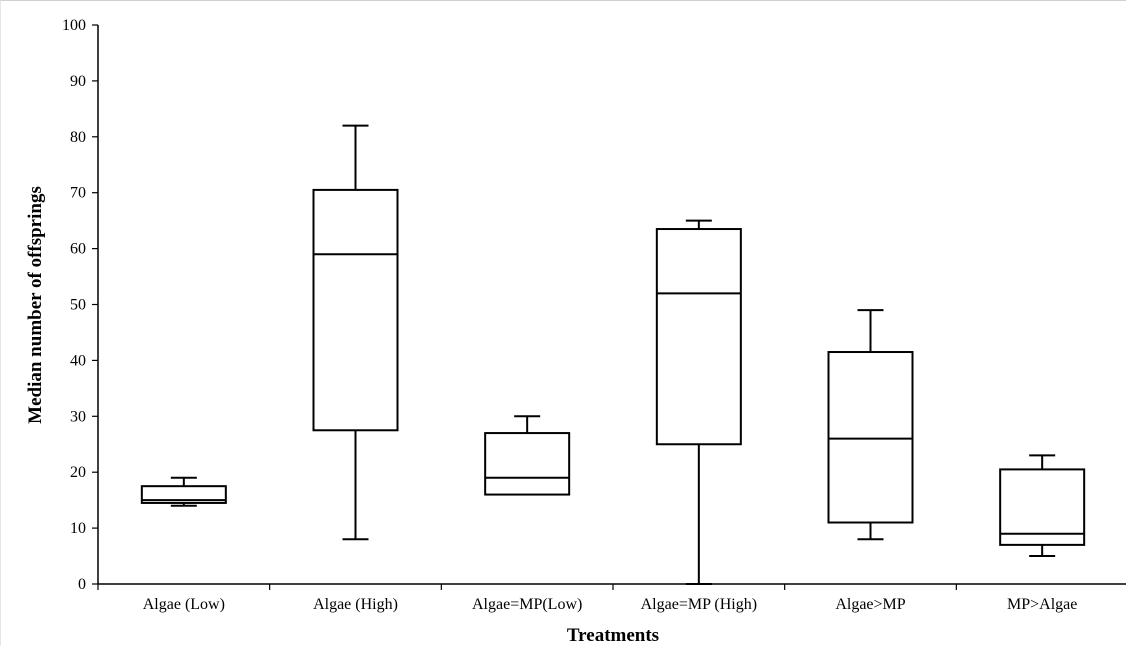 The height and width of the screenshot is (647, 1126). Describe the element at coordinates (699, 604) in the screenshot. I see `x-tick-label: Algae=MP (High)` at that location.